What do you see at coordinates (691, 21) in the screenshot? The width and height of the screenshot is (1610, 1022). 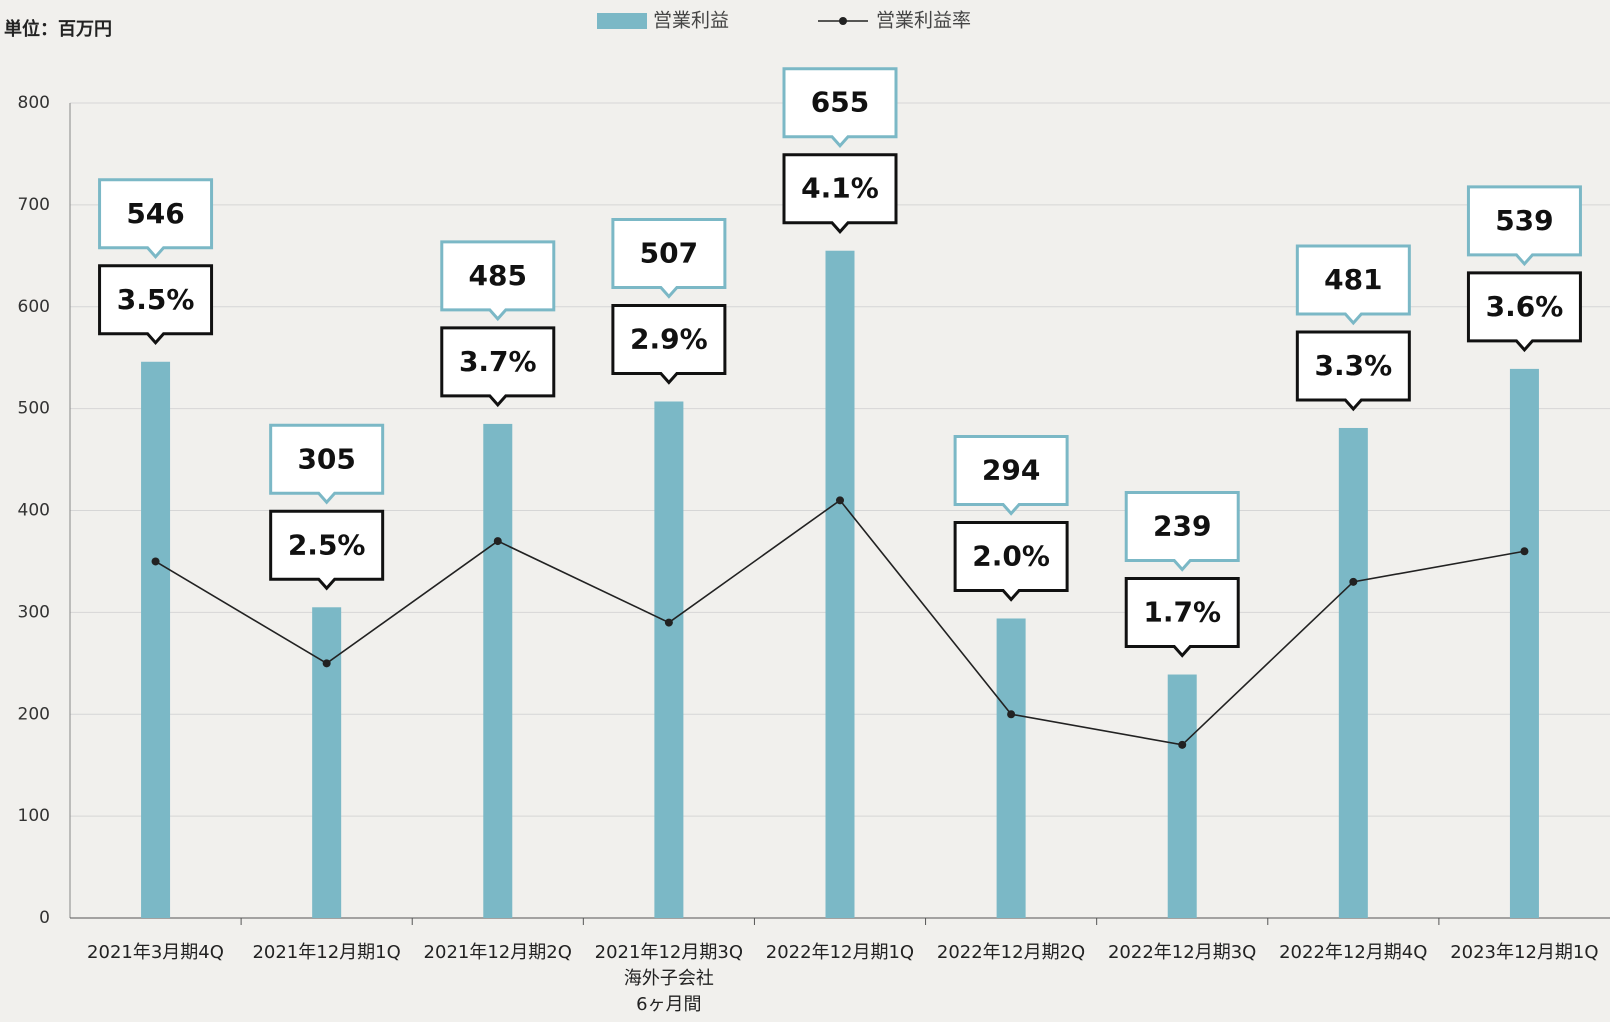 I see `legend-label: 営業利益` at bounding box center [691, 21].